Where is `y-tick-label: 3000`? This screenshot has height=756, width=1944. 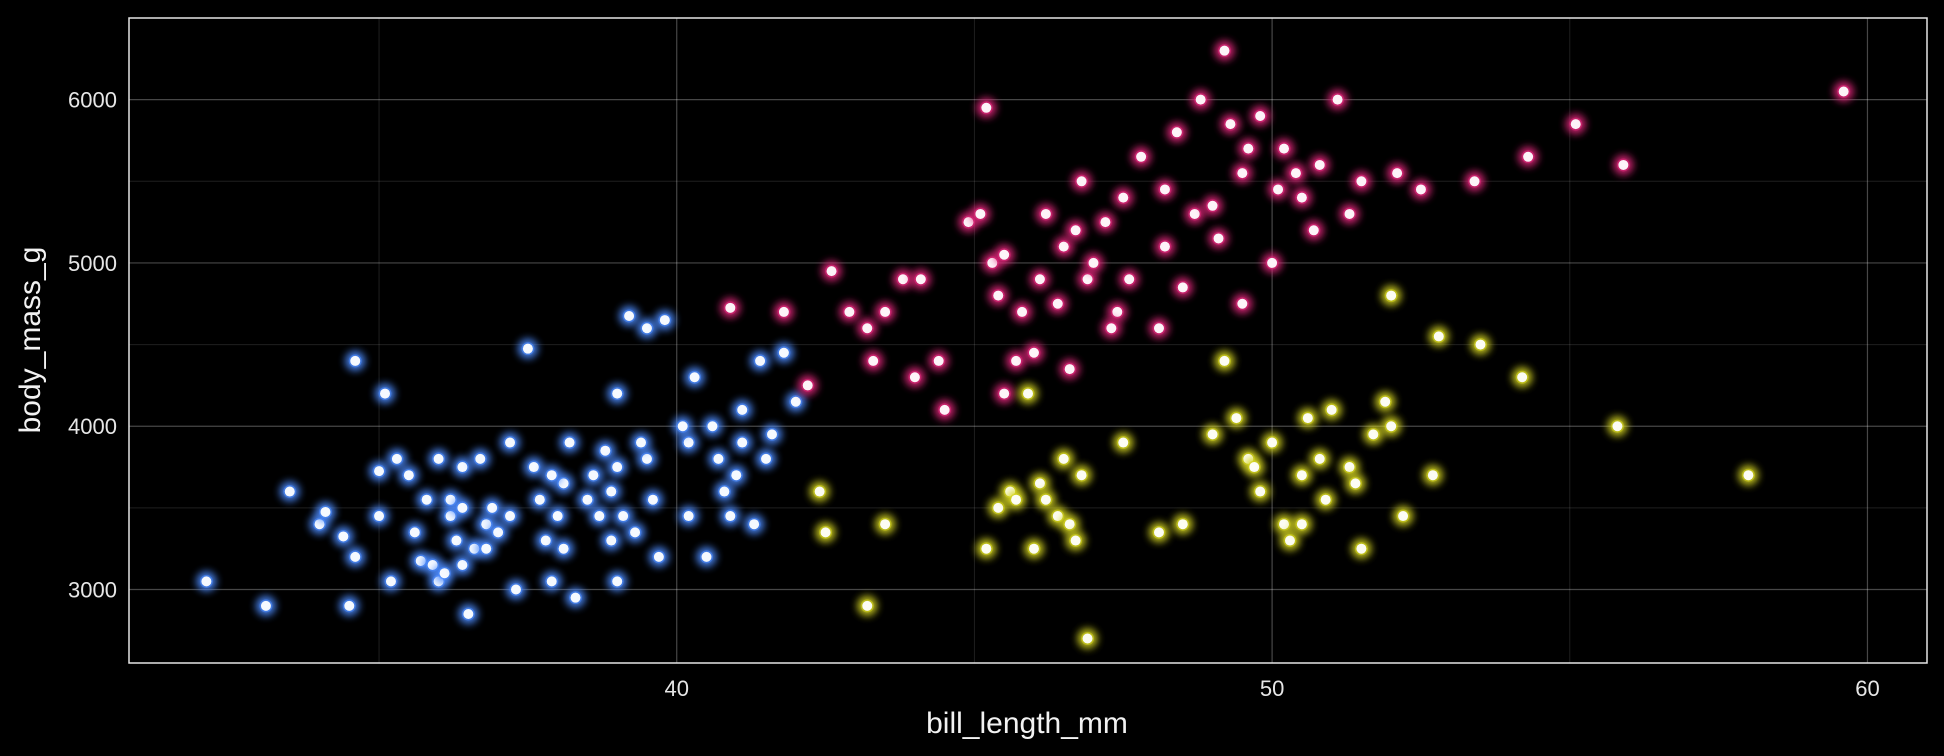 y-tick-label: 3000 is located at coordinates (92, 590).